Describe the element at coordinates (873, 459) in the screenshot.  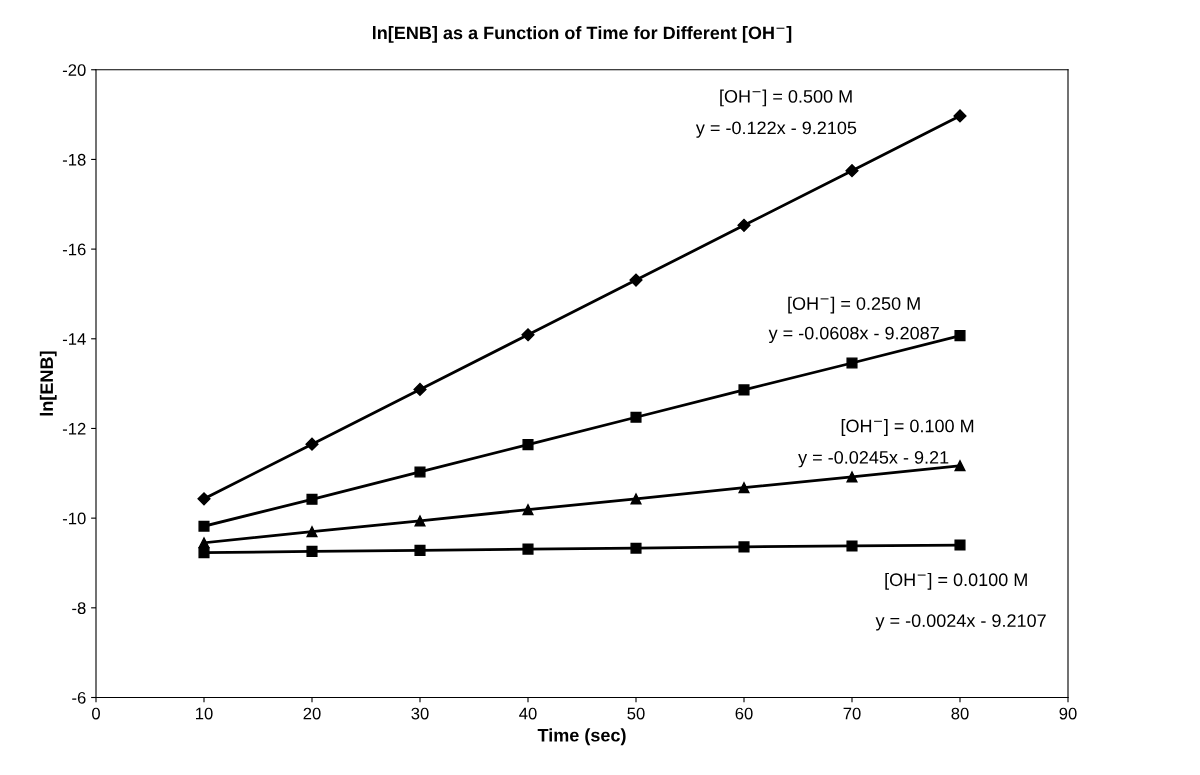
I see `annotation: y = -0.0245x - 9.21` at that location.